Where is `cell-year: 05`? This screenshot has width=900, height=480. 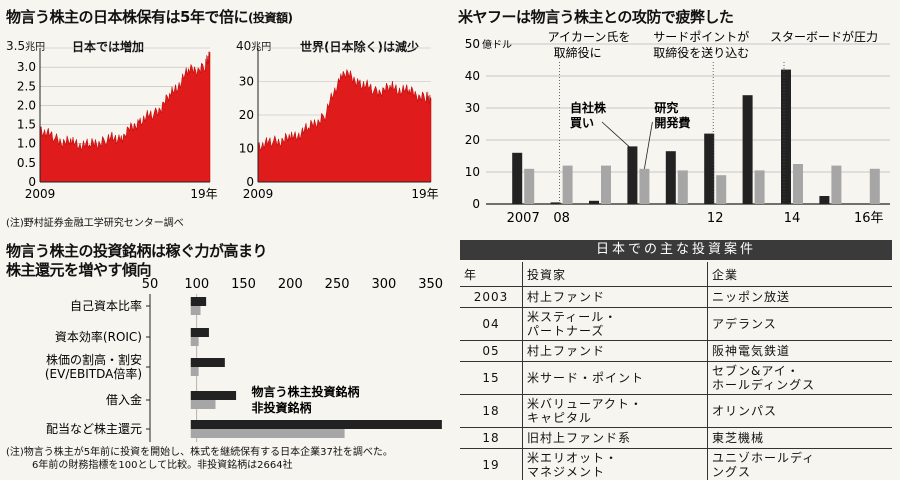 cell-year: 05 is located at coordinates (492, 351).